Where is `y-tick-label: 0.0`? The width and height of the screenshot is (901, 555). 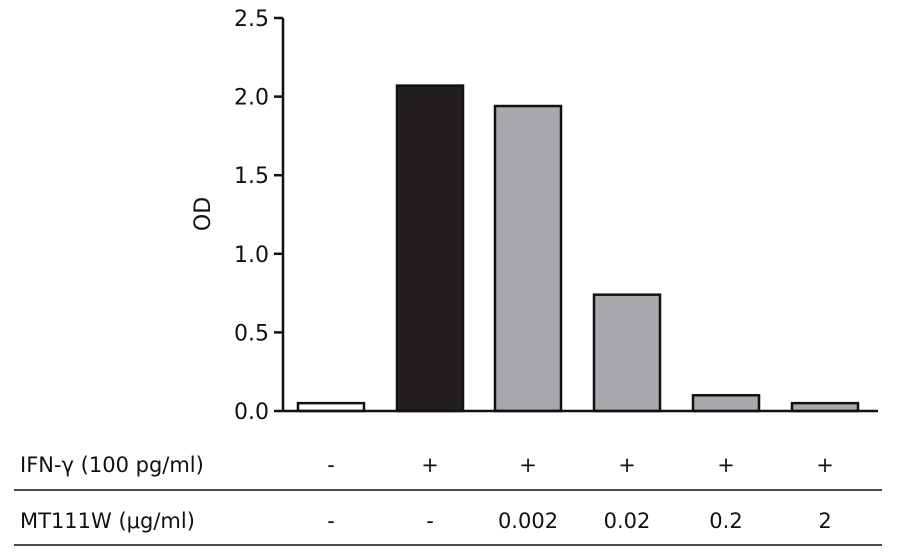 y-tick-label: 0.0 is located at coordinates (251, 412).